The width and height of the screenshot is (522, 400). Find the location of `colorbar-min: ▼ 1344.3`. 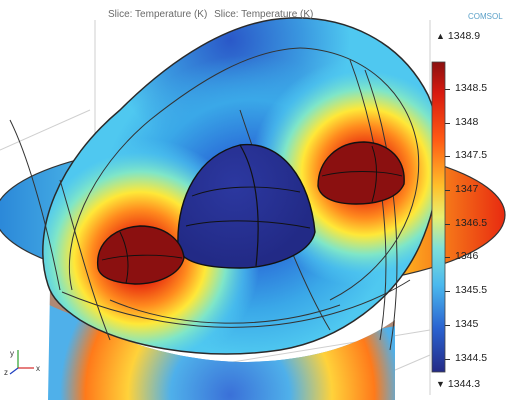

colorbar-min: ▼ 1344.3 is located at coordinates (458, 384).